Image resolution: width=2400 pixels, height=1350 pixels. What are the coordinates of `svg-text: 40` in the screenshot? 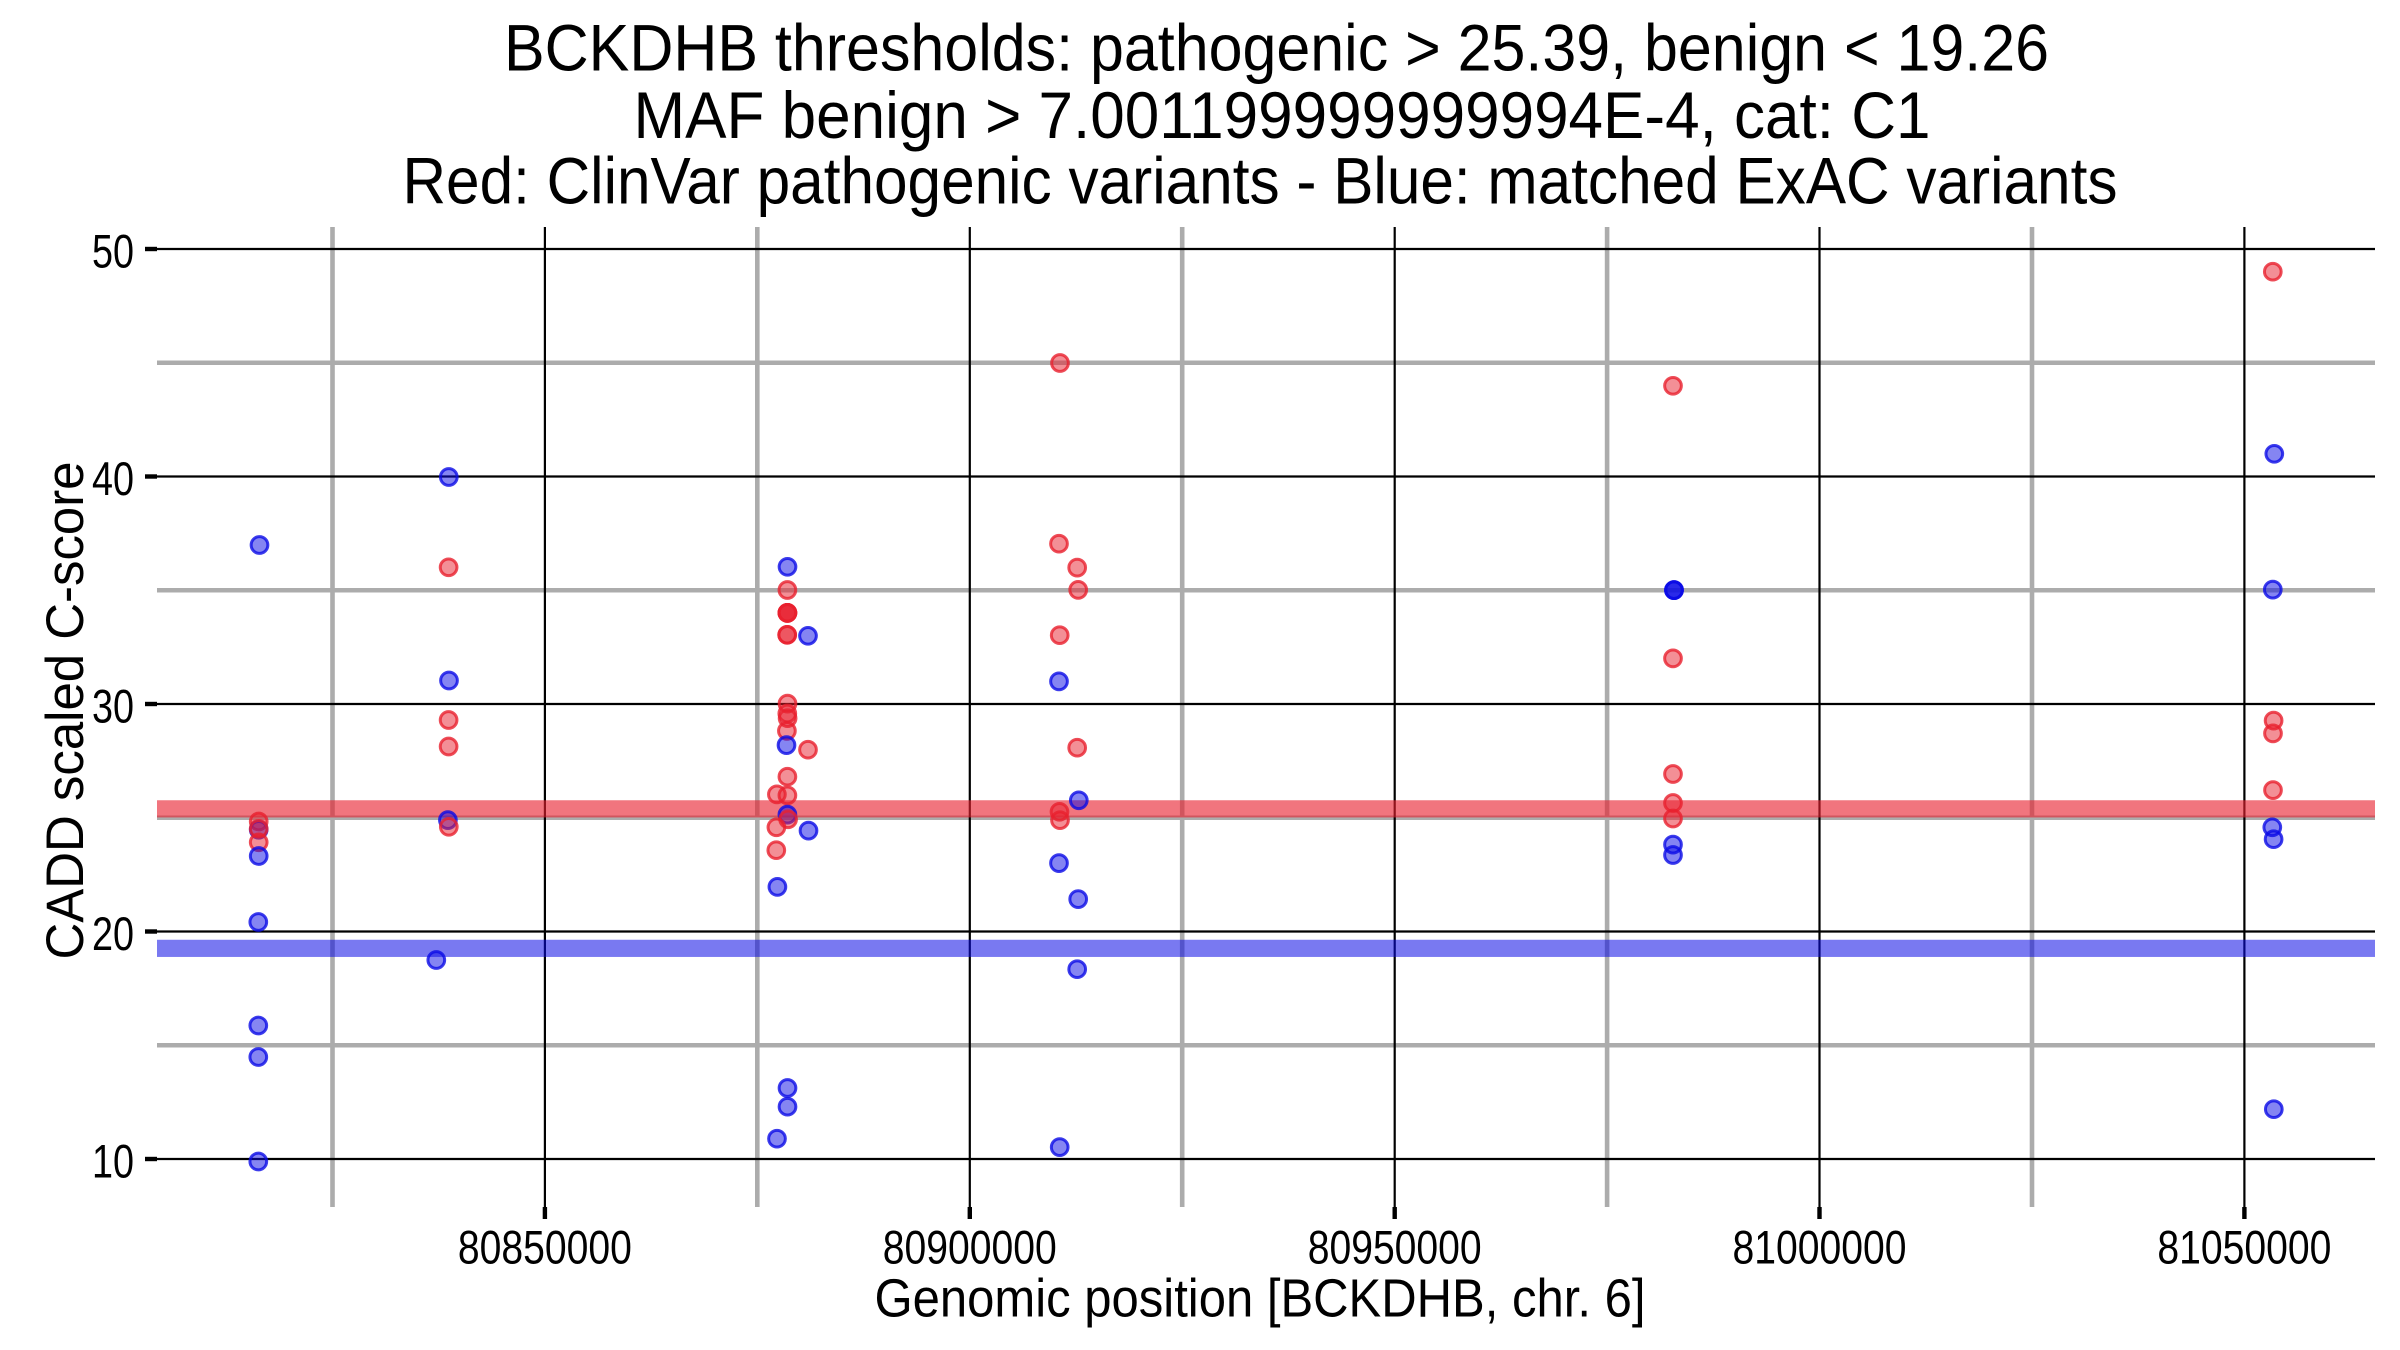 It's located at (113, 479).